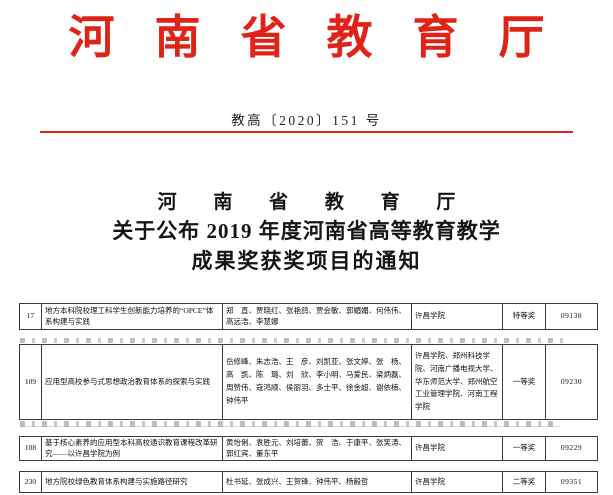 Image resolution: width=613 pixels, height=495 pixels. I want to click on notice-title-line2: 关于公布 2019 年度河南省高等教育教学, so click(306, 231).